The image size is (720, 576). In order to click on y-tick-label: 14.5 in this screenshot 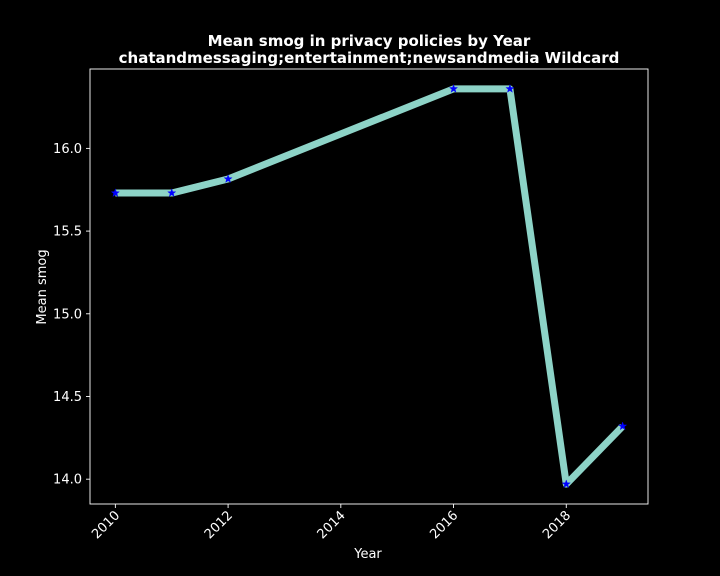, I will do `click(67, 397)`.